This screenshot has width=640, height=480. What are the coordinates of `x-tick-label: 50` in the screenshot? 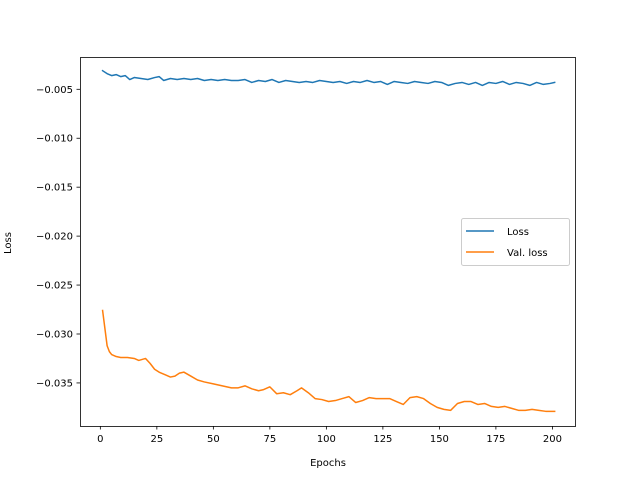 It's located at (213, 439).